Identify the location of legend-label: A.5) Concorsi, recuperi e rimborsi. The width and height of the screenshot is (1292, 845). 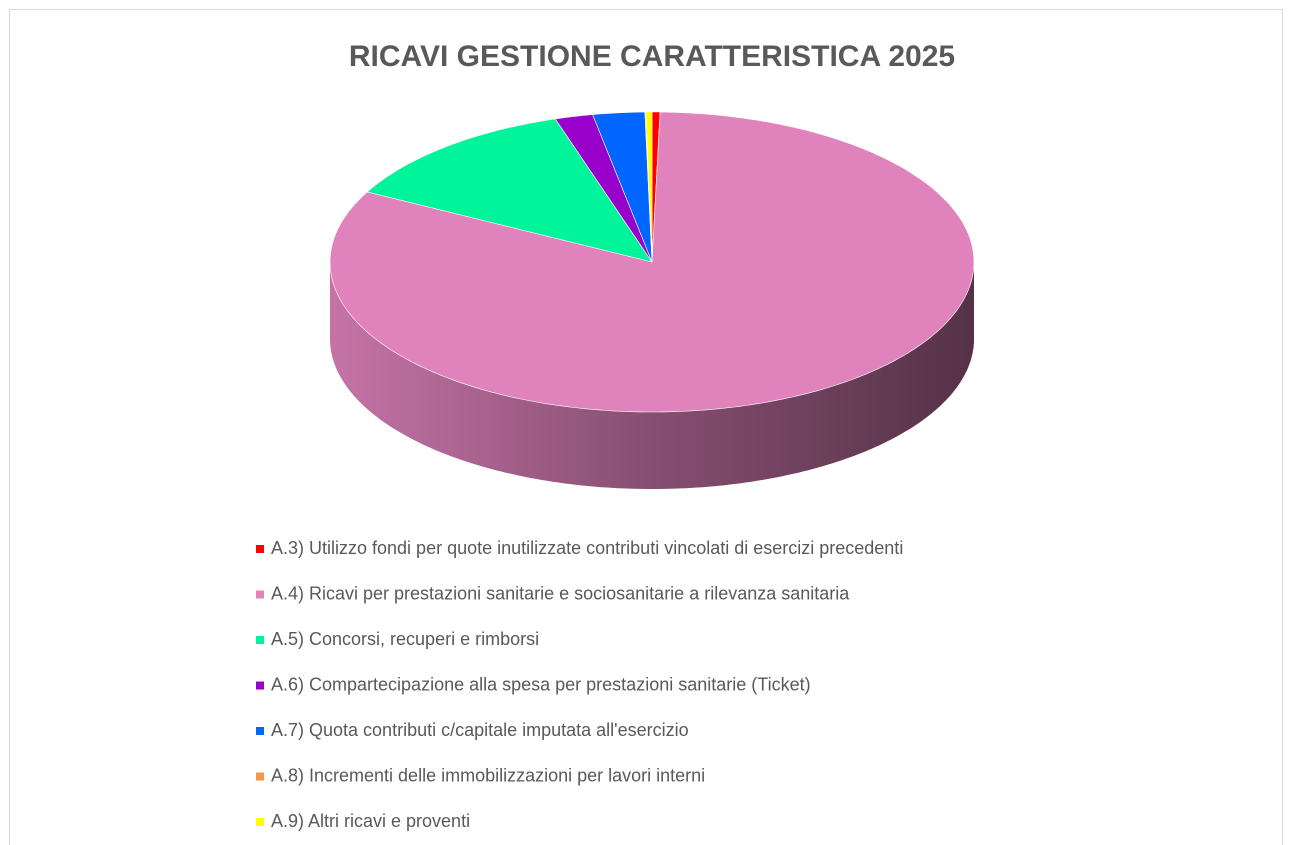
(405, 639).